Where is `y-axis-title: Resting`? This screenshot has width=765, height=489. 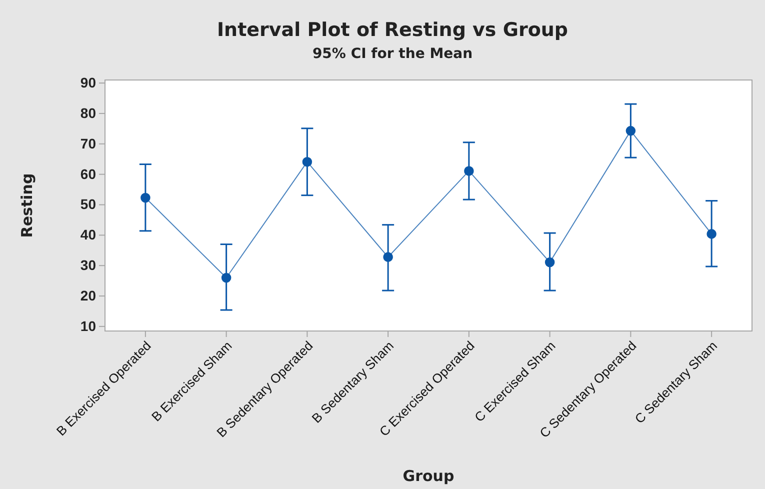
y-axis-title: Resting is located at coordinates (27, 205).